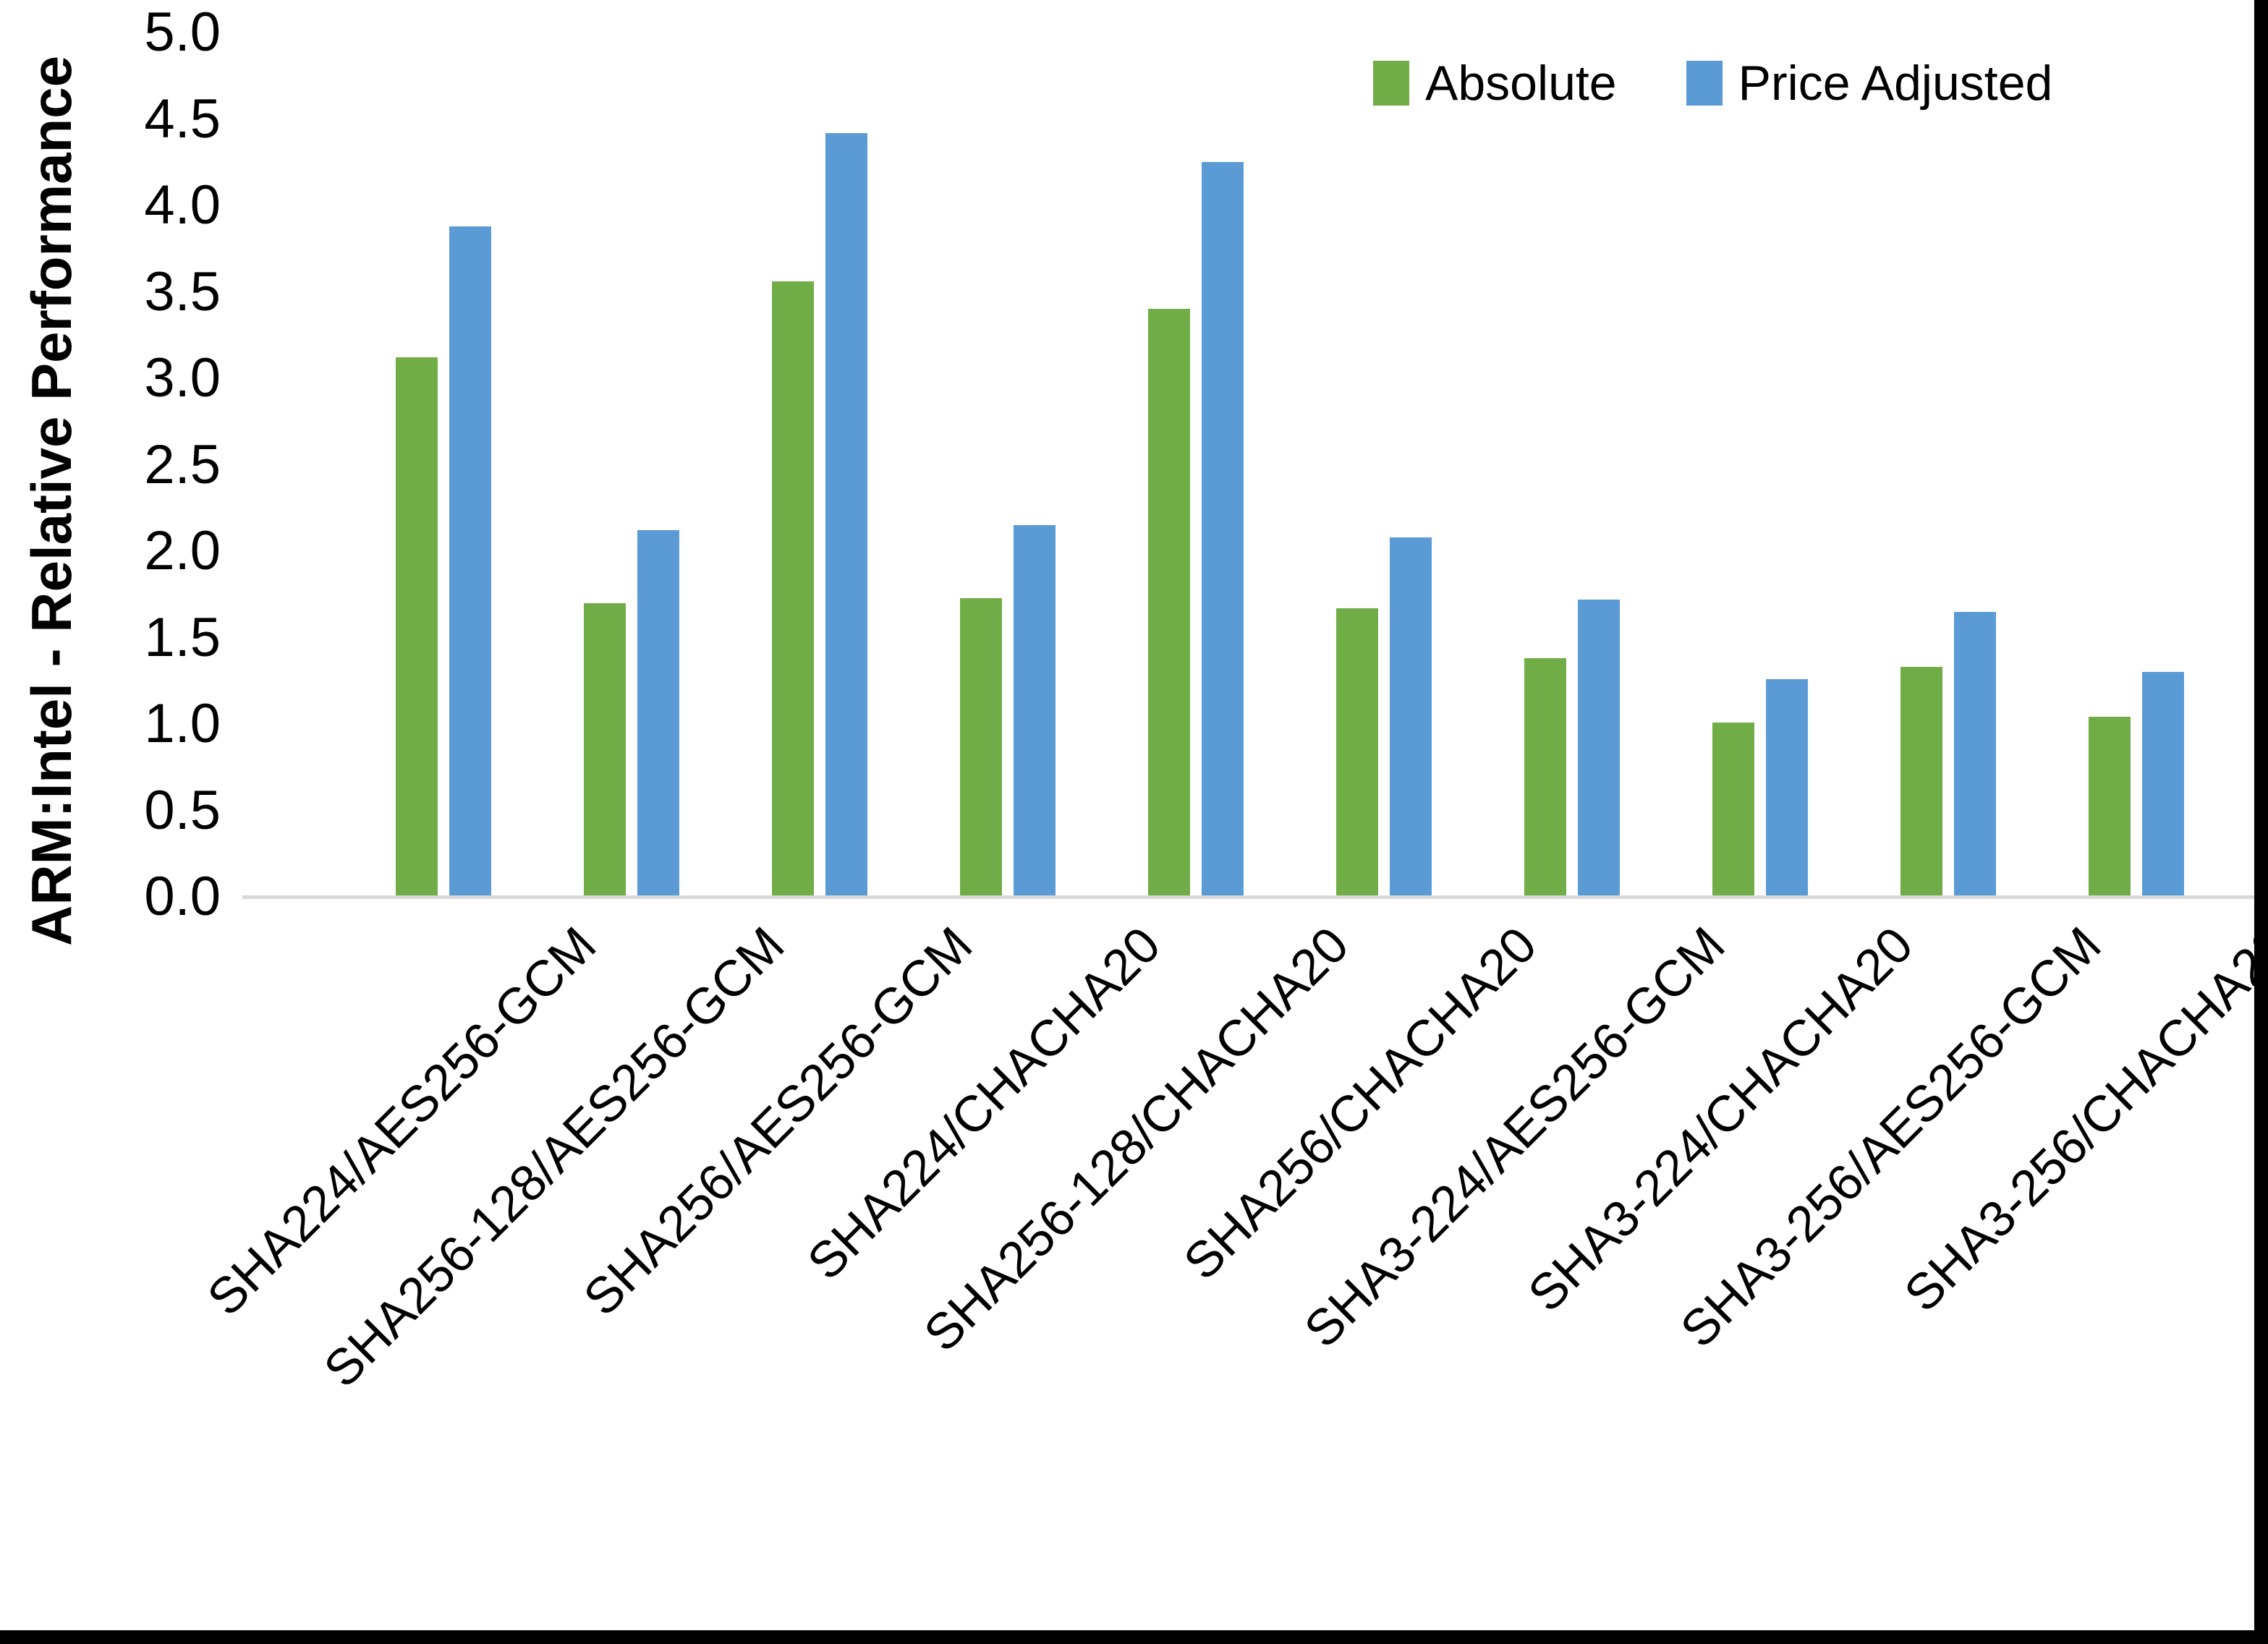 The width and height of the screenshot is (2268, 1644). What do you see at coordinates (182, 723) in the screenshot?
I see `y-tick-label: 1.0` at bounding box center [182, 723].